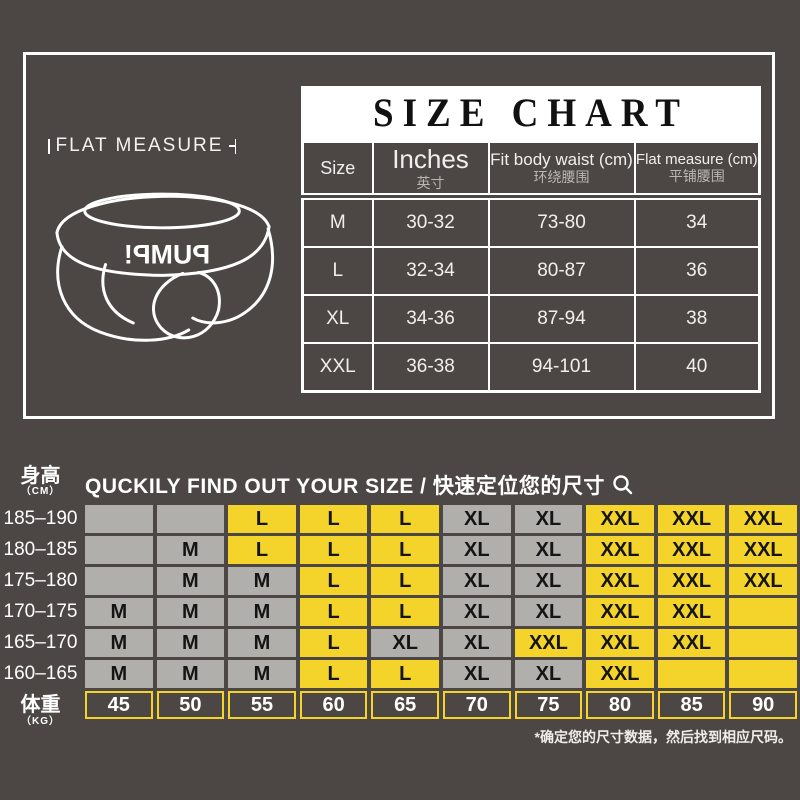 The height and width of the screenshot is (800, 800). I want to click on size-value: M, so click(337, 221).